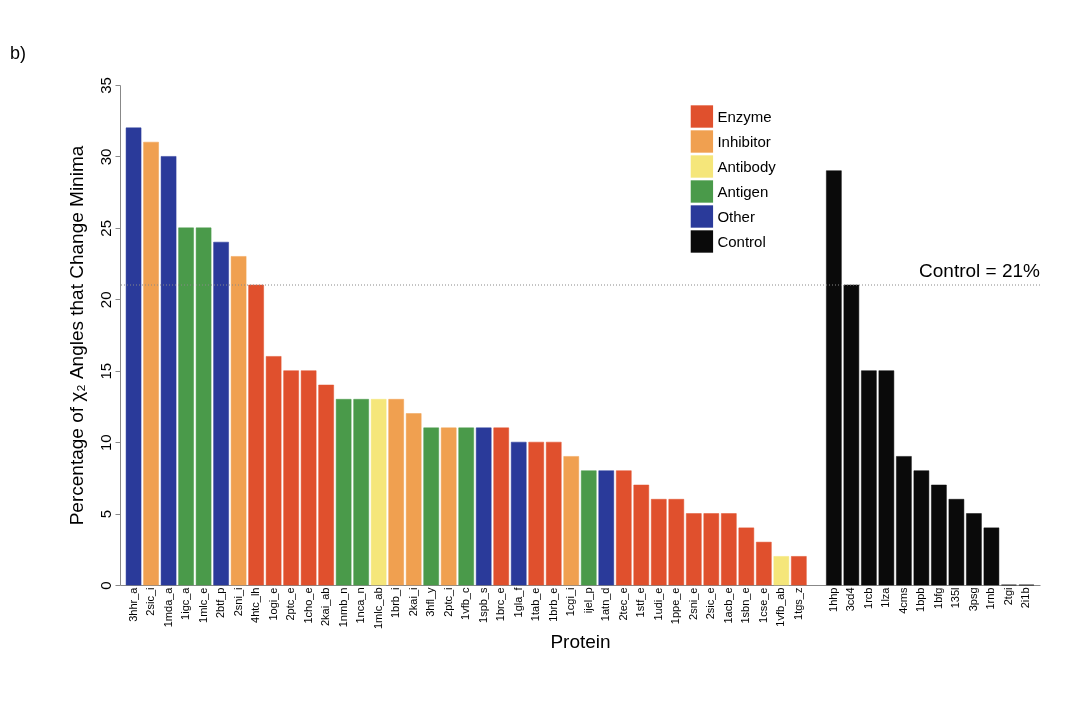  Describe the element at coordinates (430, 602) in the screenshot. I see `x-tick-label: 3hfl_y` at that location.